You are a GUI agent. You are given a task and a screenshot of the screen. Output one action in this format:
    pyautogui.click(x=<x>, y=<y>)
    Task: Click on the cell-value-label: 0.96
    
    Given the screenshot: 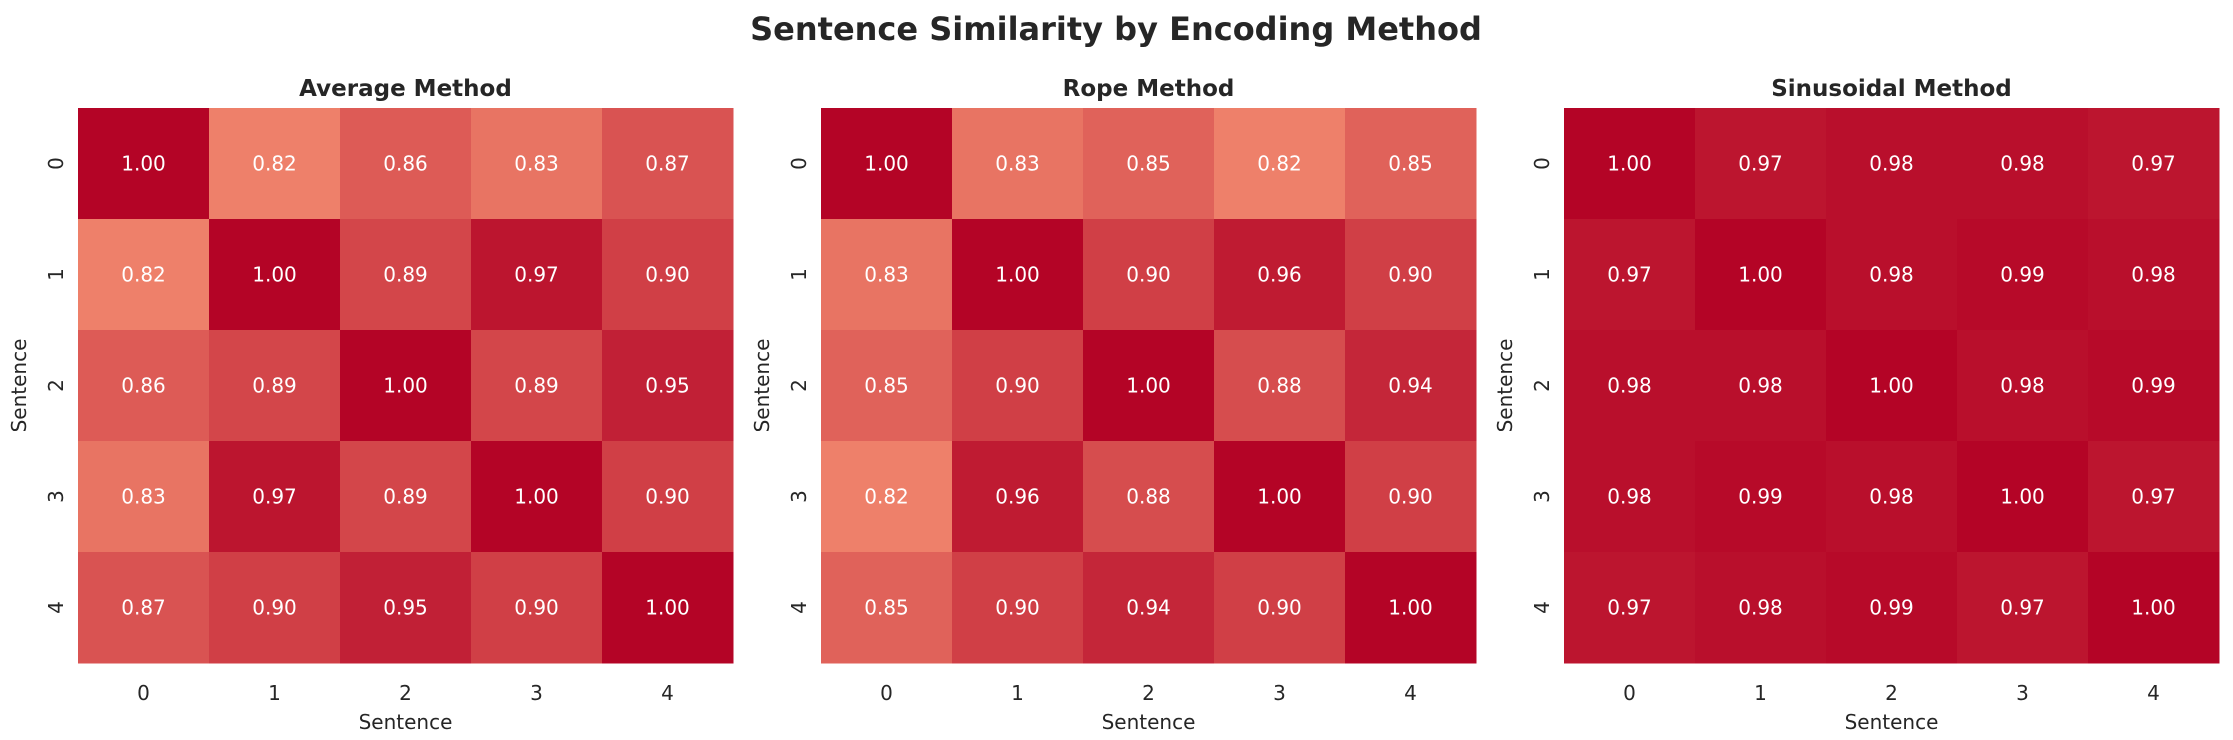 What is the action you would take?
    pyautogui.click(x=1279, y=275)
    